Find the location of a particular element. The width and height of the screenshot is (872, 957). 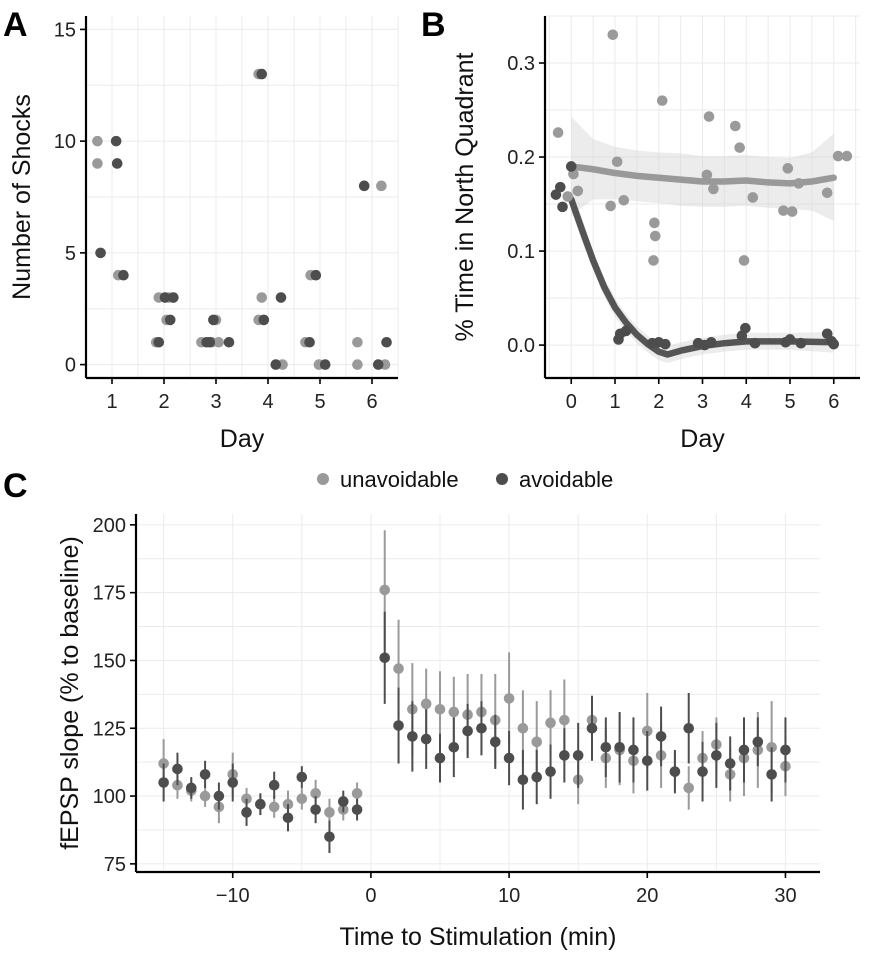

legend-label-unavoidable: unavoidable is located at coordinates (399, 479).